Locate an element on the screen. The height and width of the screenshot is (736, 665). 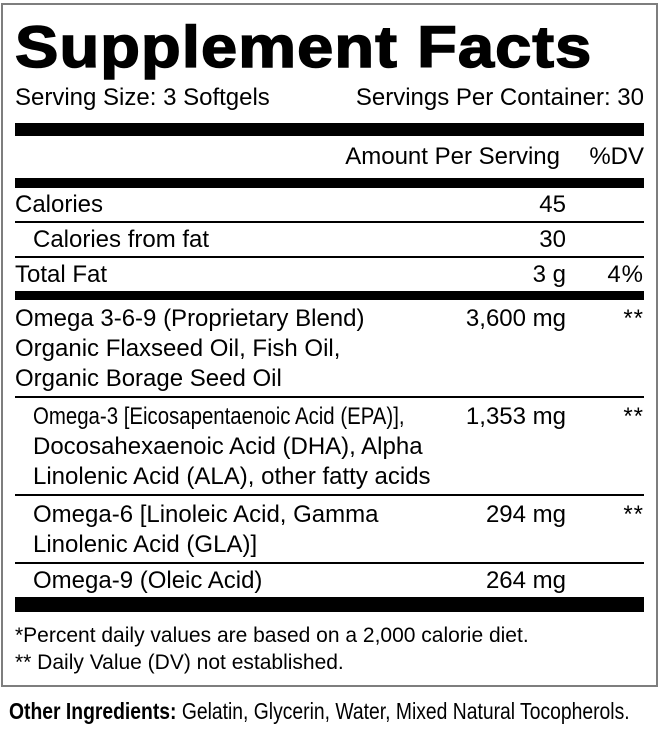
row-amount: 30 is located at coordinates (552, 239).